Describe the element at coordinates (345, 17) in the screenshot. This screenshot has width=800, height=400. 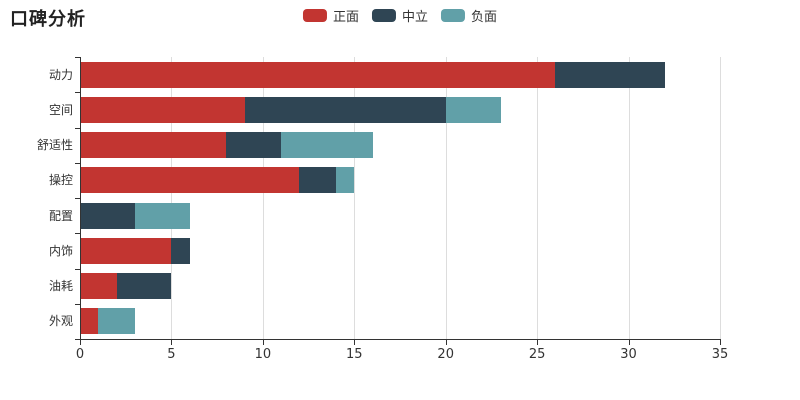
I see `legend-label-positive: 正面` at that location.